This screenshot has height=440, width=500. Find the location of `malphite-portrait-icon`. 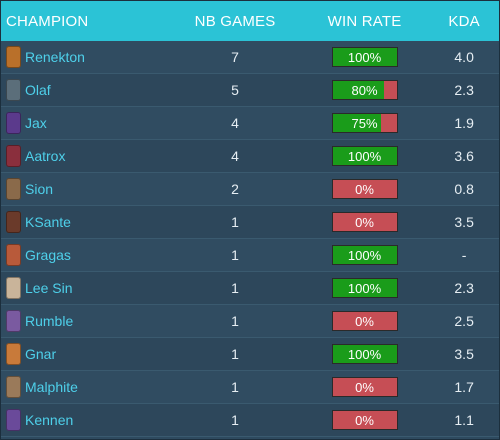

malphite-portrait-icon is located at coordinates (13, 387).